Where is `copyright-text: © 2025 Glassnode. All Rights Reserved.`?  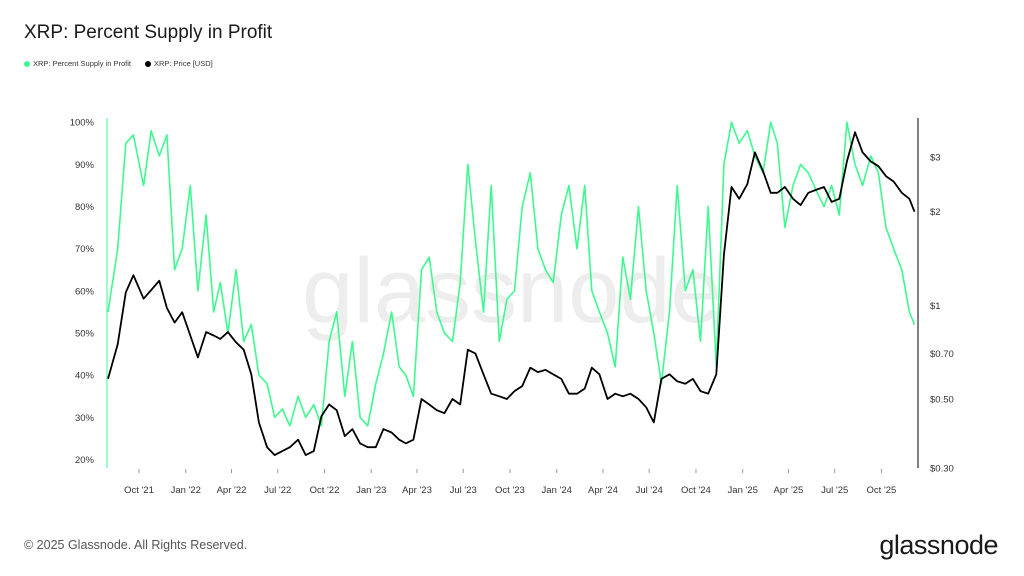 copyright-text: © 2025 Glassnode. All Rights Reserved. is located at coordinates (136, 545).